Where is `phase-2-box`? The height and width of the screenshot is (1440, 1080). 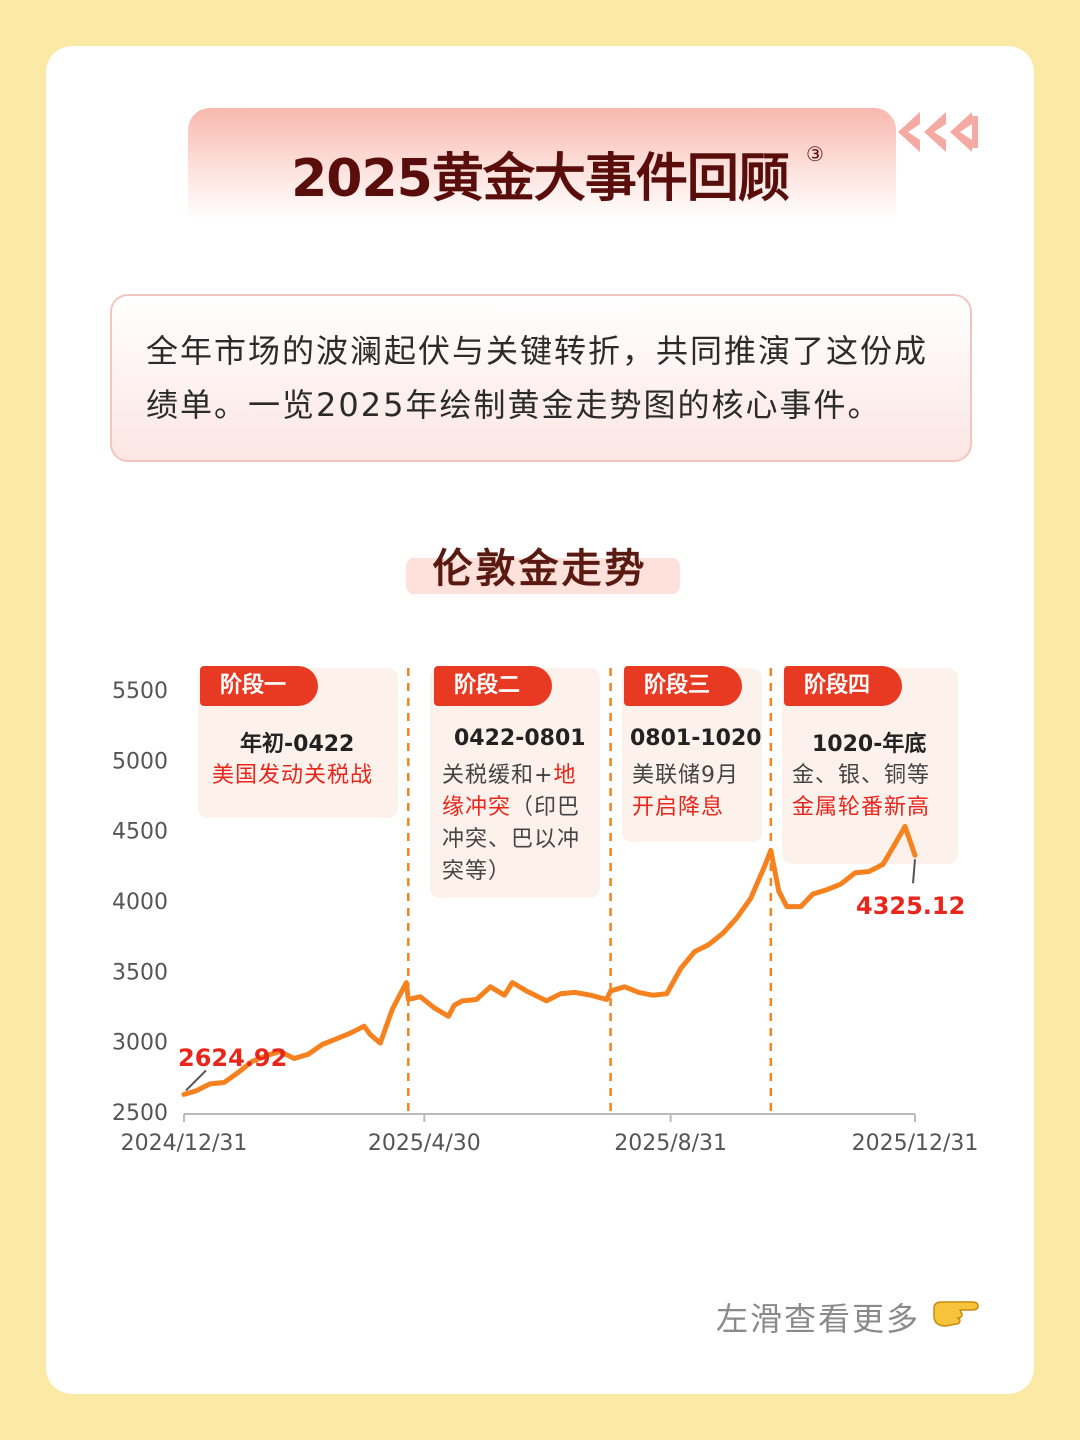
phase-2-box is located at coordinates (515, 783).